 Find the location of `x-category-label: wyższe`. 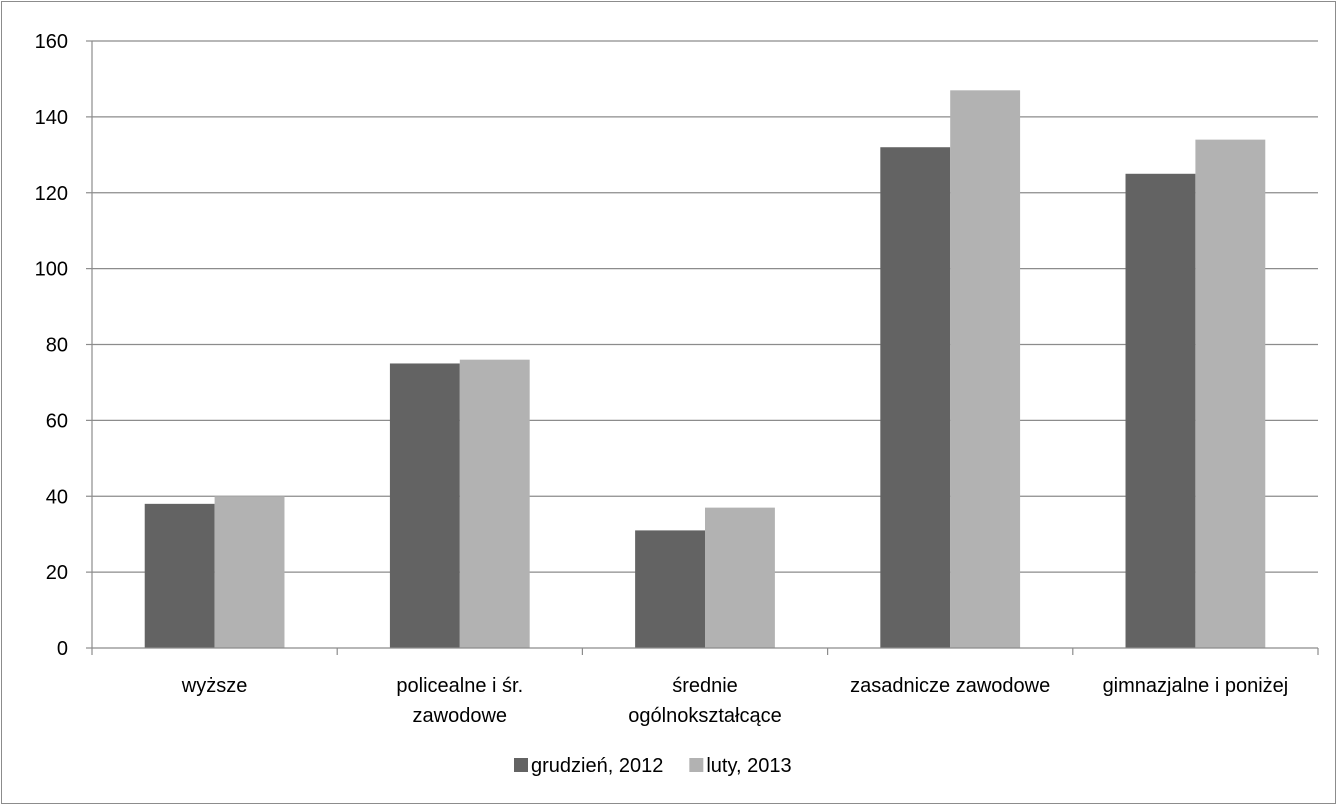

x-category-label: wyższe is located at coordinates (214, 686).